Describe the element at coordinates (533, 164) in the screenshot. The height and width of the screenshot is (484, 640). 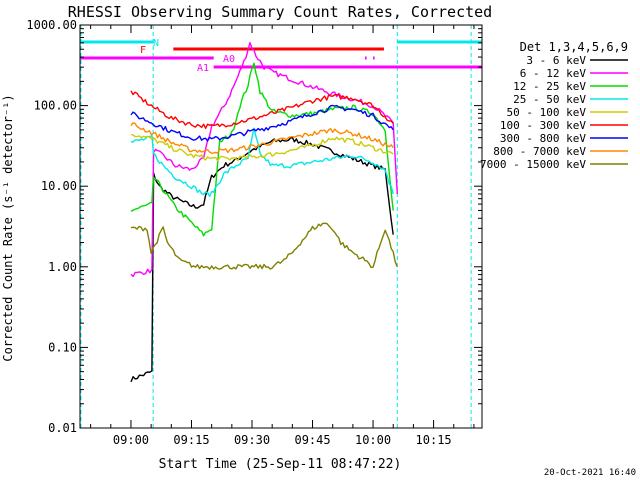
I see `legend-label: 7000 - 15000 keV` at that location.